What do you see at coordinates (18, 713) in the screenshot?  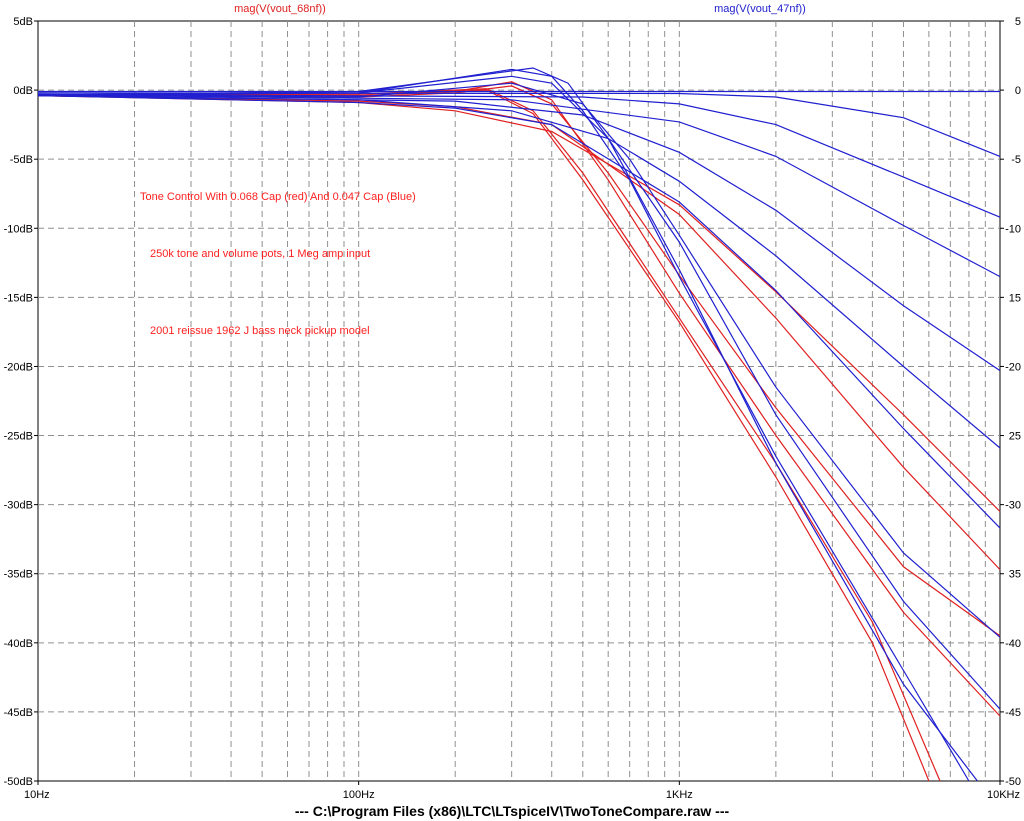 I see `y-tick-label-left: -45dB` at bounding box center [18, 713].